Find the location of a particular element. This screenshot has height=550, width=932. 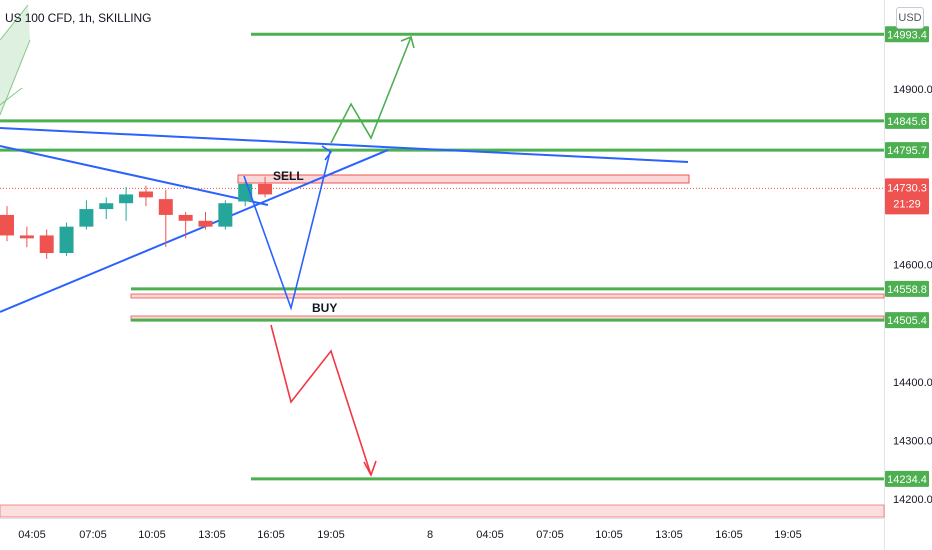

countdown-label: 21:29 is located at coordinates (907, 204).